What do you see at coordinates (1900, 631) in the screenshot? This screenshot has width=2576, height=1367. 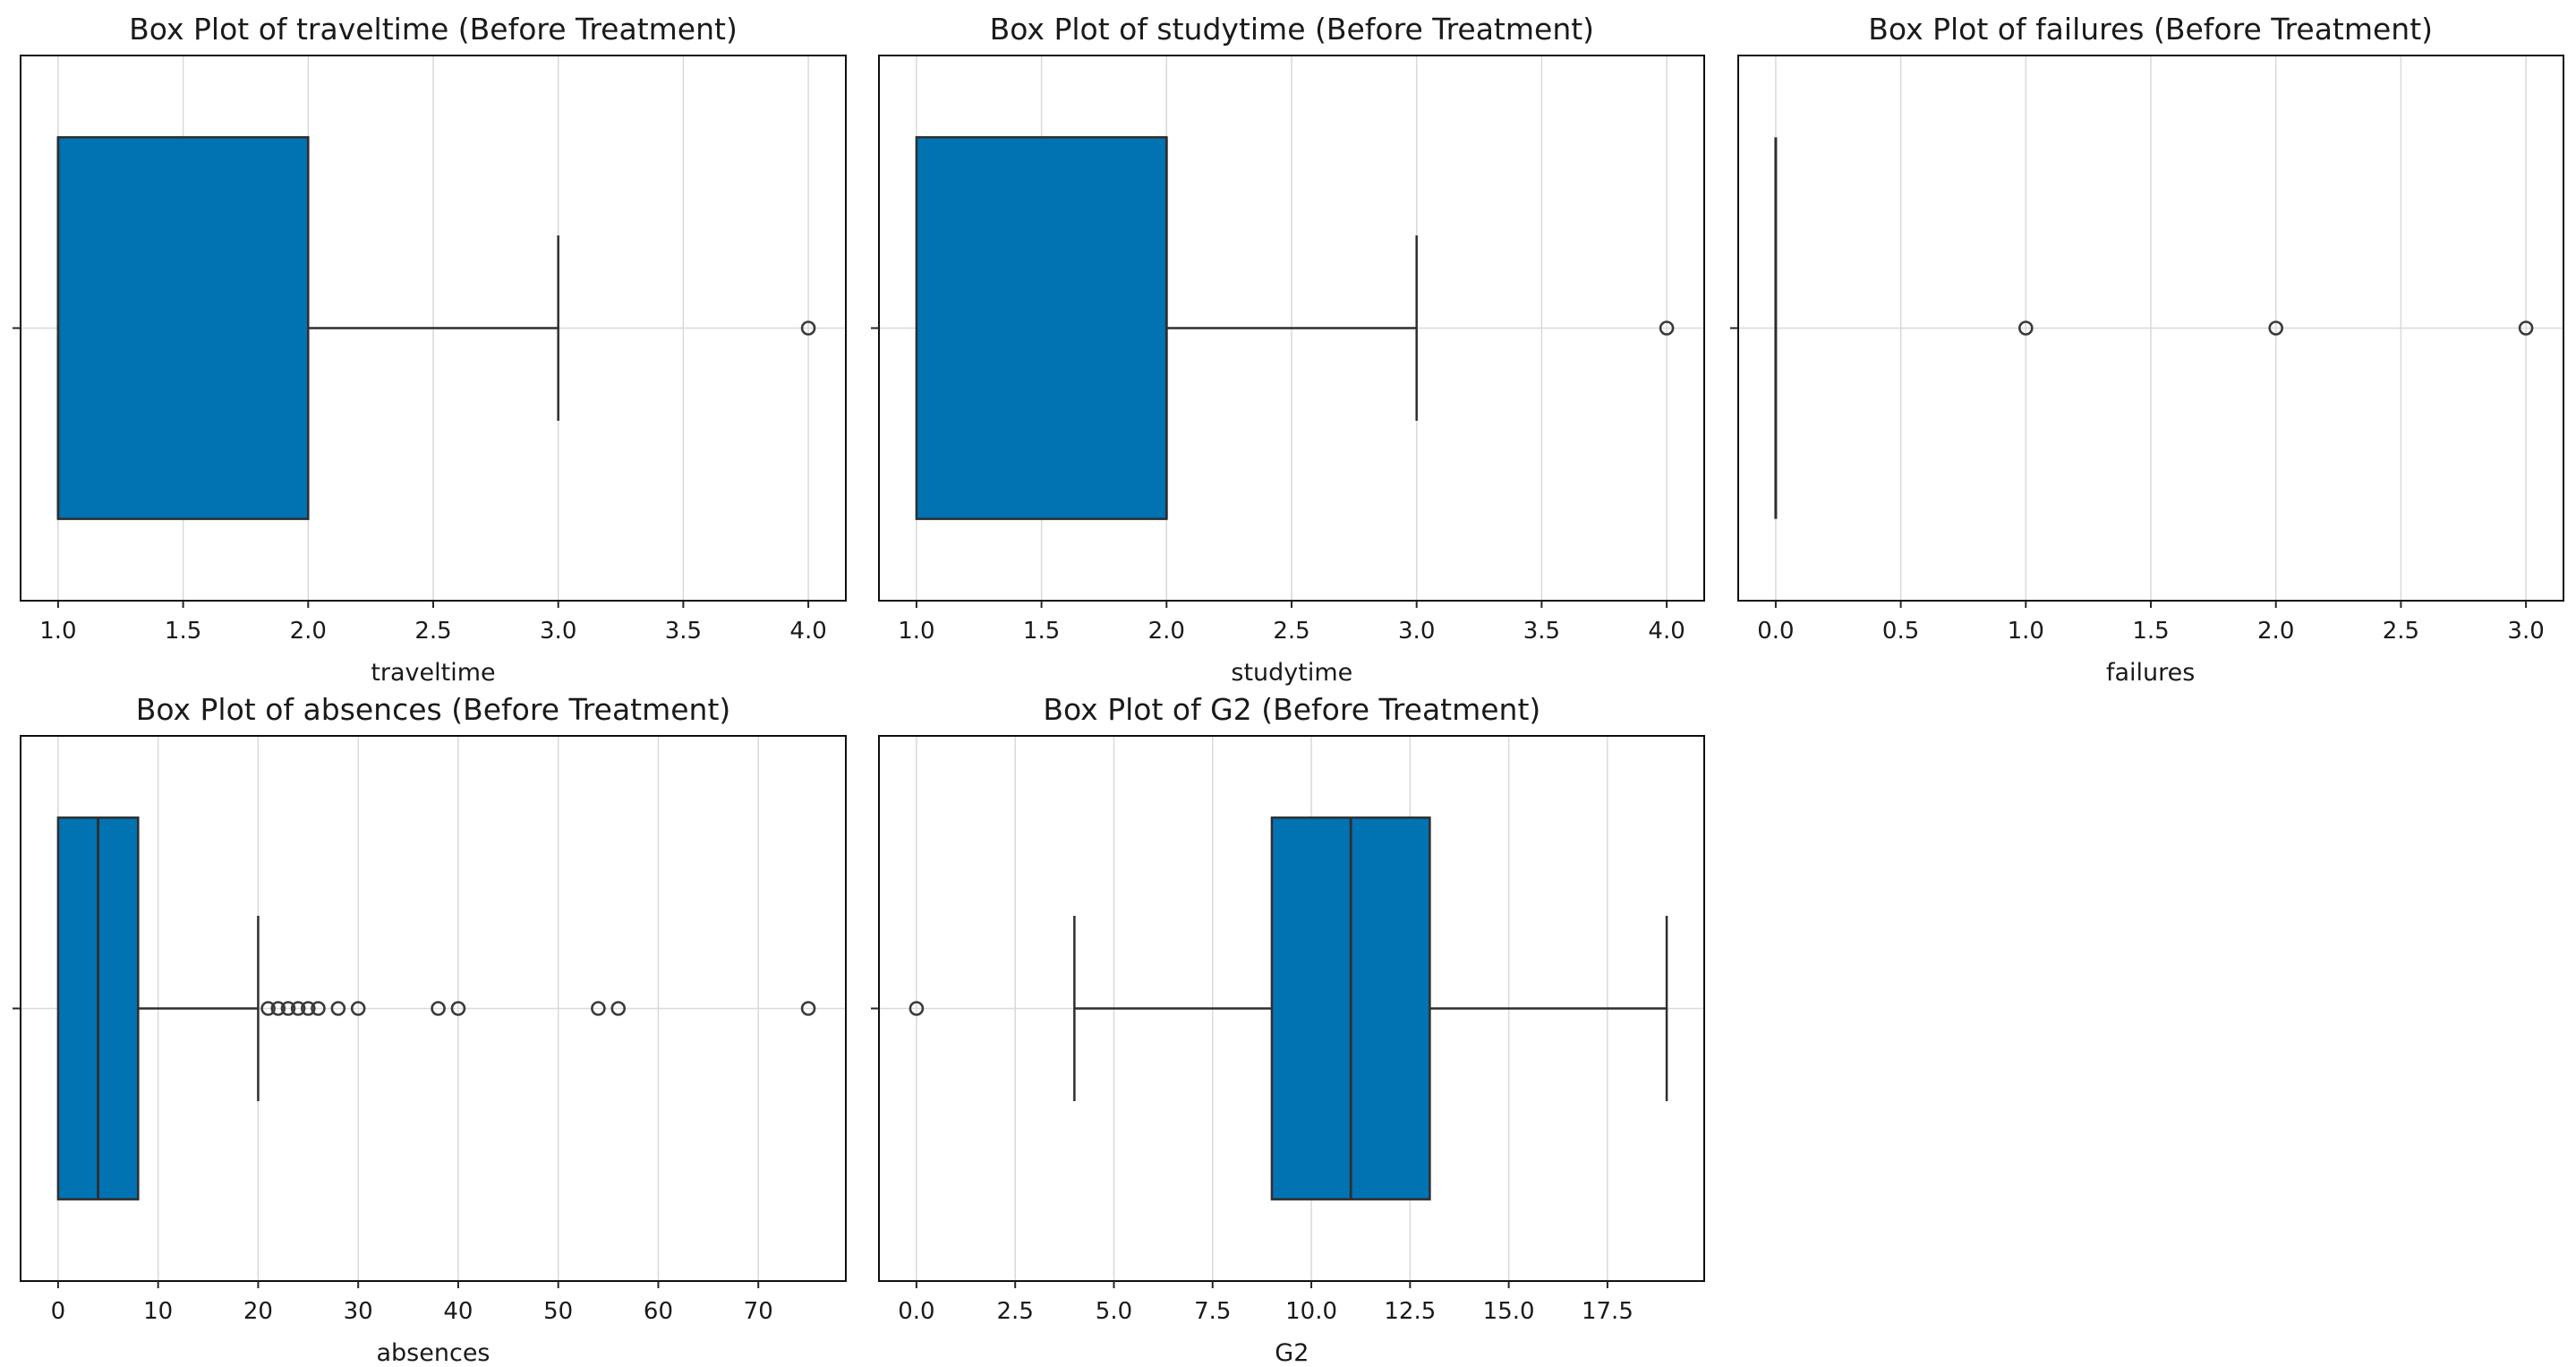 I see `x-tick-label: 0.5` at bounding box center [1900, 631].